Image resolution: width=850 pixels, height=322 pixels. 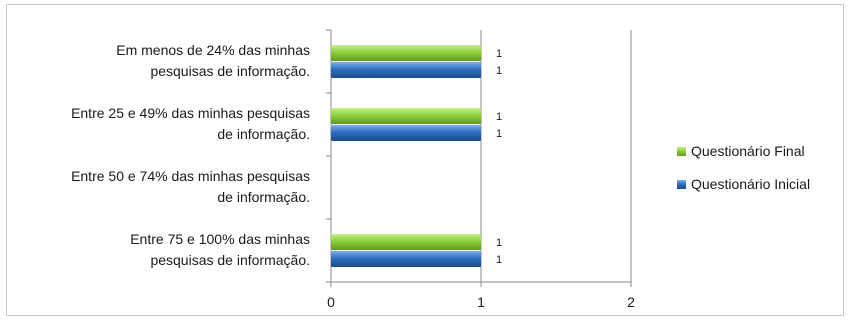 I want to click on legend-entry-initial: Questionário Inicial, so click(x=743, y=184).